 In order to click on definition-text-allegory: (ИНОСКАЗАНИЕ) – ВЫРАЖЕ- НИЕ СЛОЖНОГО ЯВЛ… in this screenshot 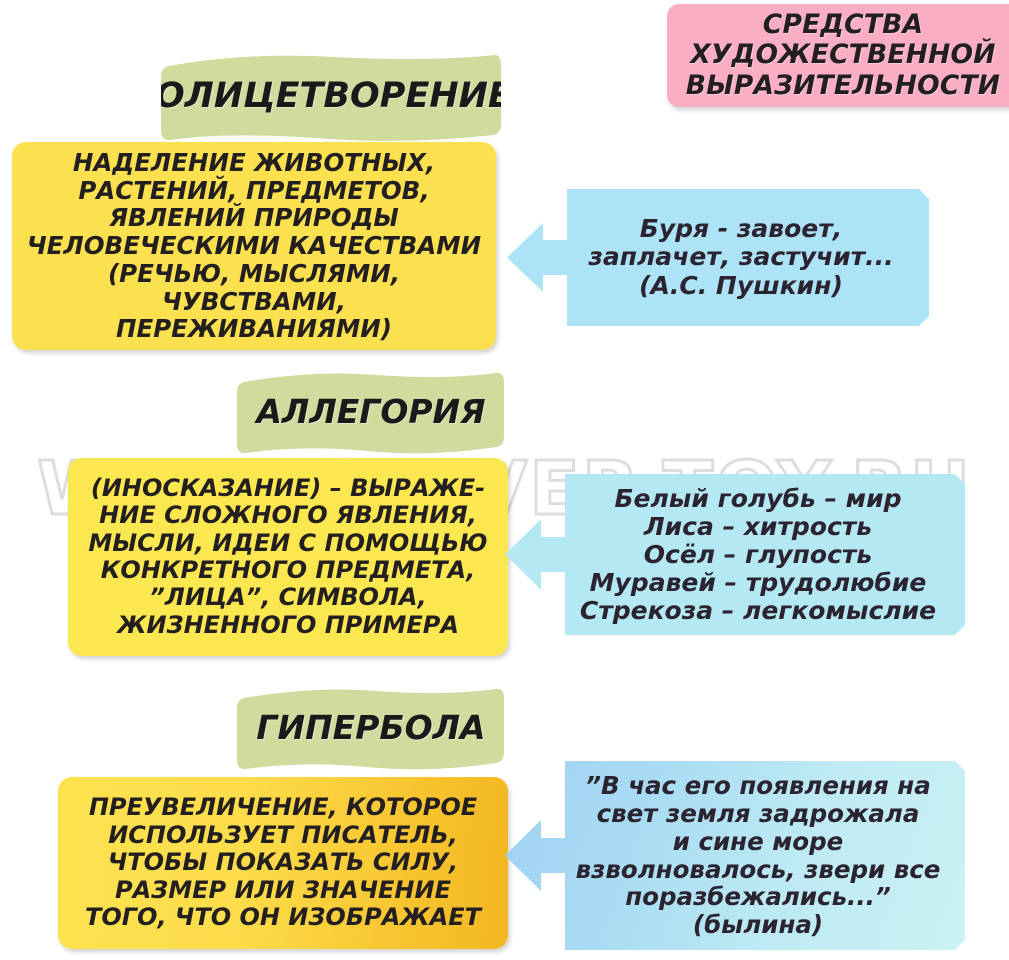, I will do `click(288, 556)`.